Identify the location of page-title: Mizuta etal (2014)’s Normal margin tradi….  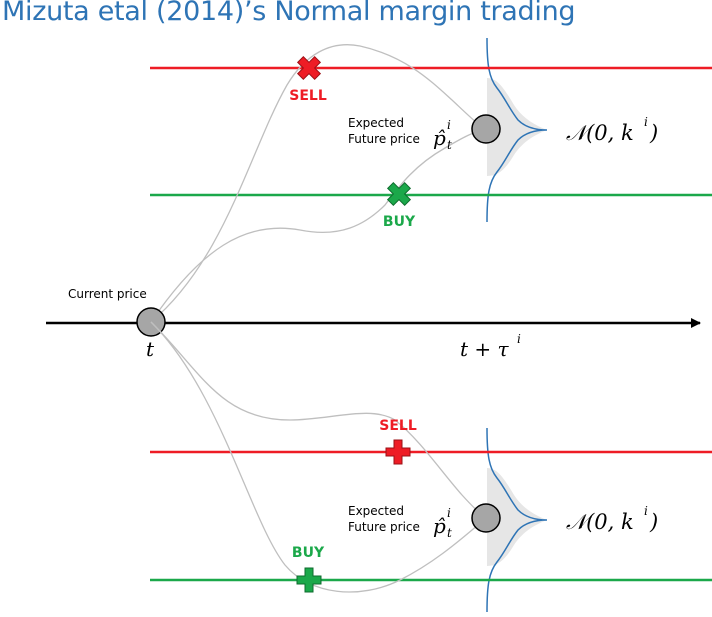
(289, 13).